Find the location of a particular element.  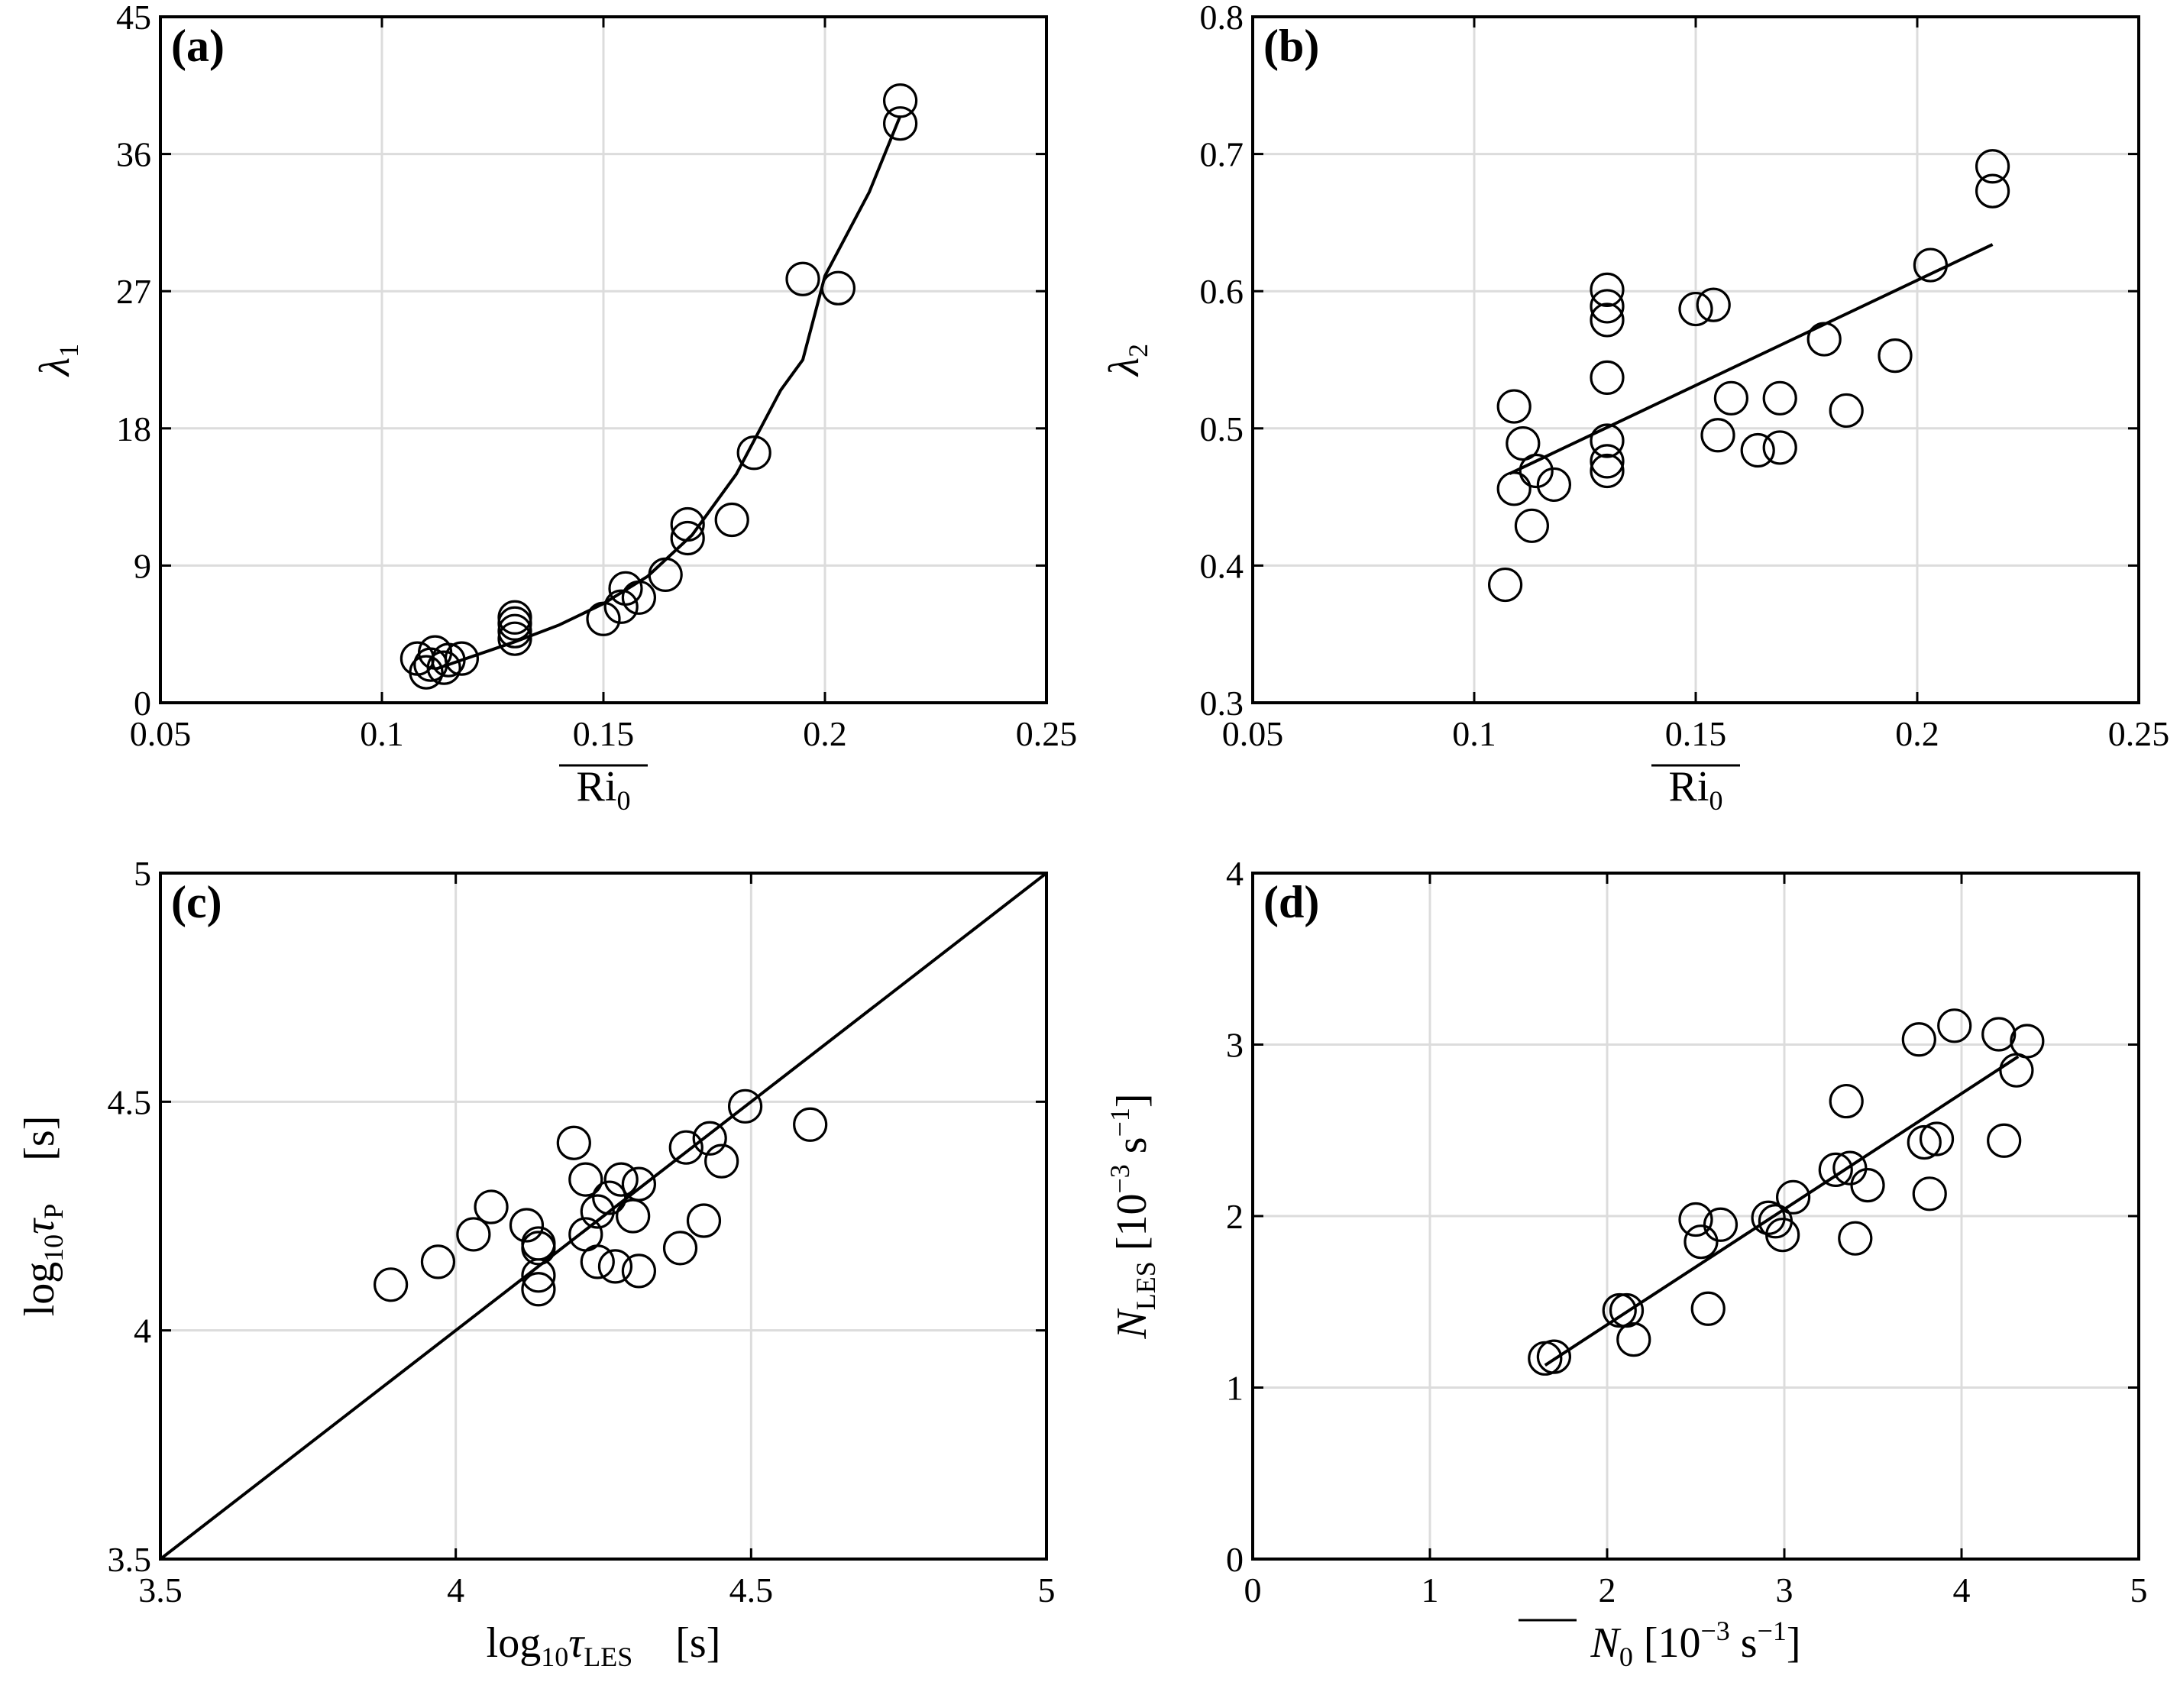

fit-line is located at coordinates (668, 393).